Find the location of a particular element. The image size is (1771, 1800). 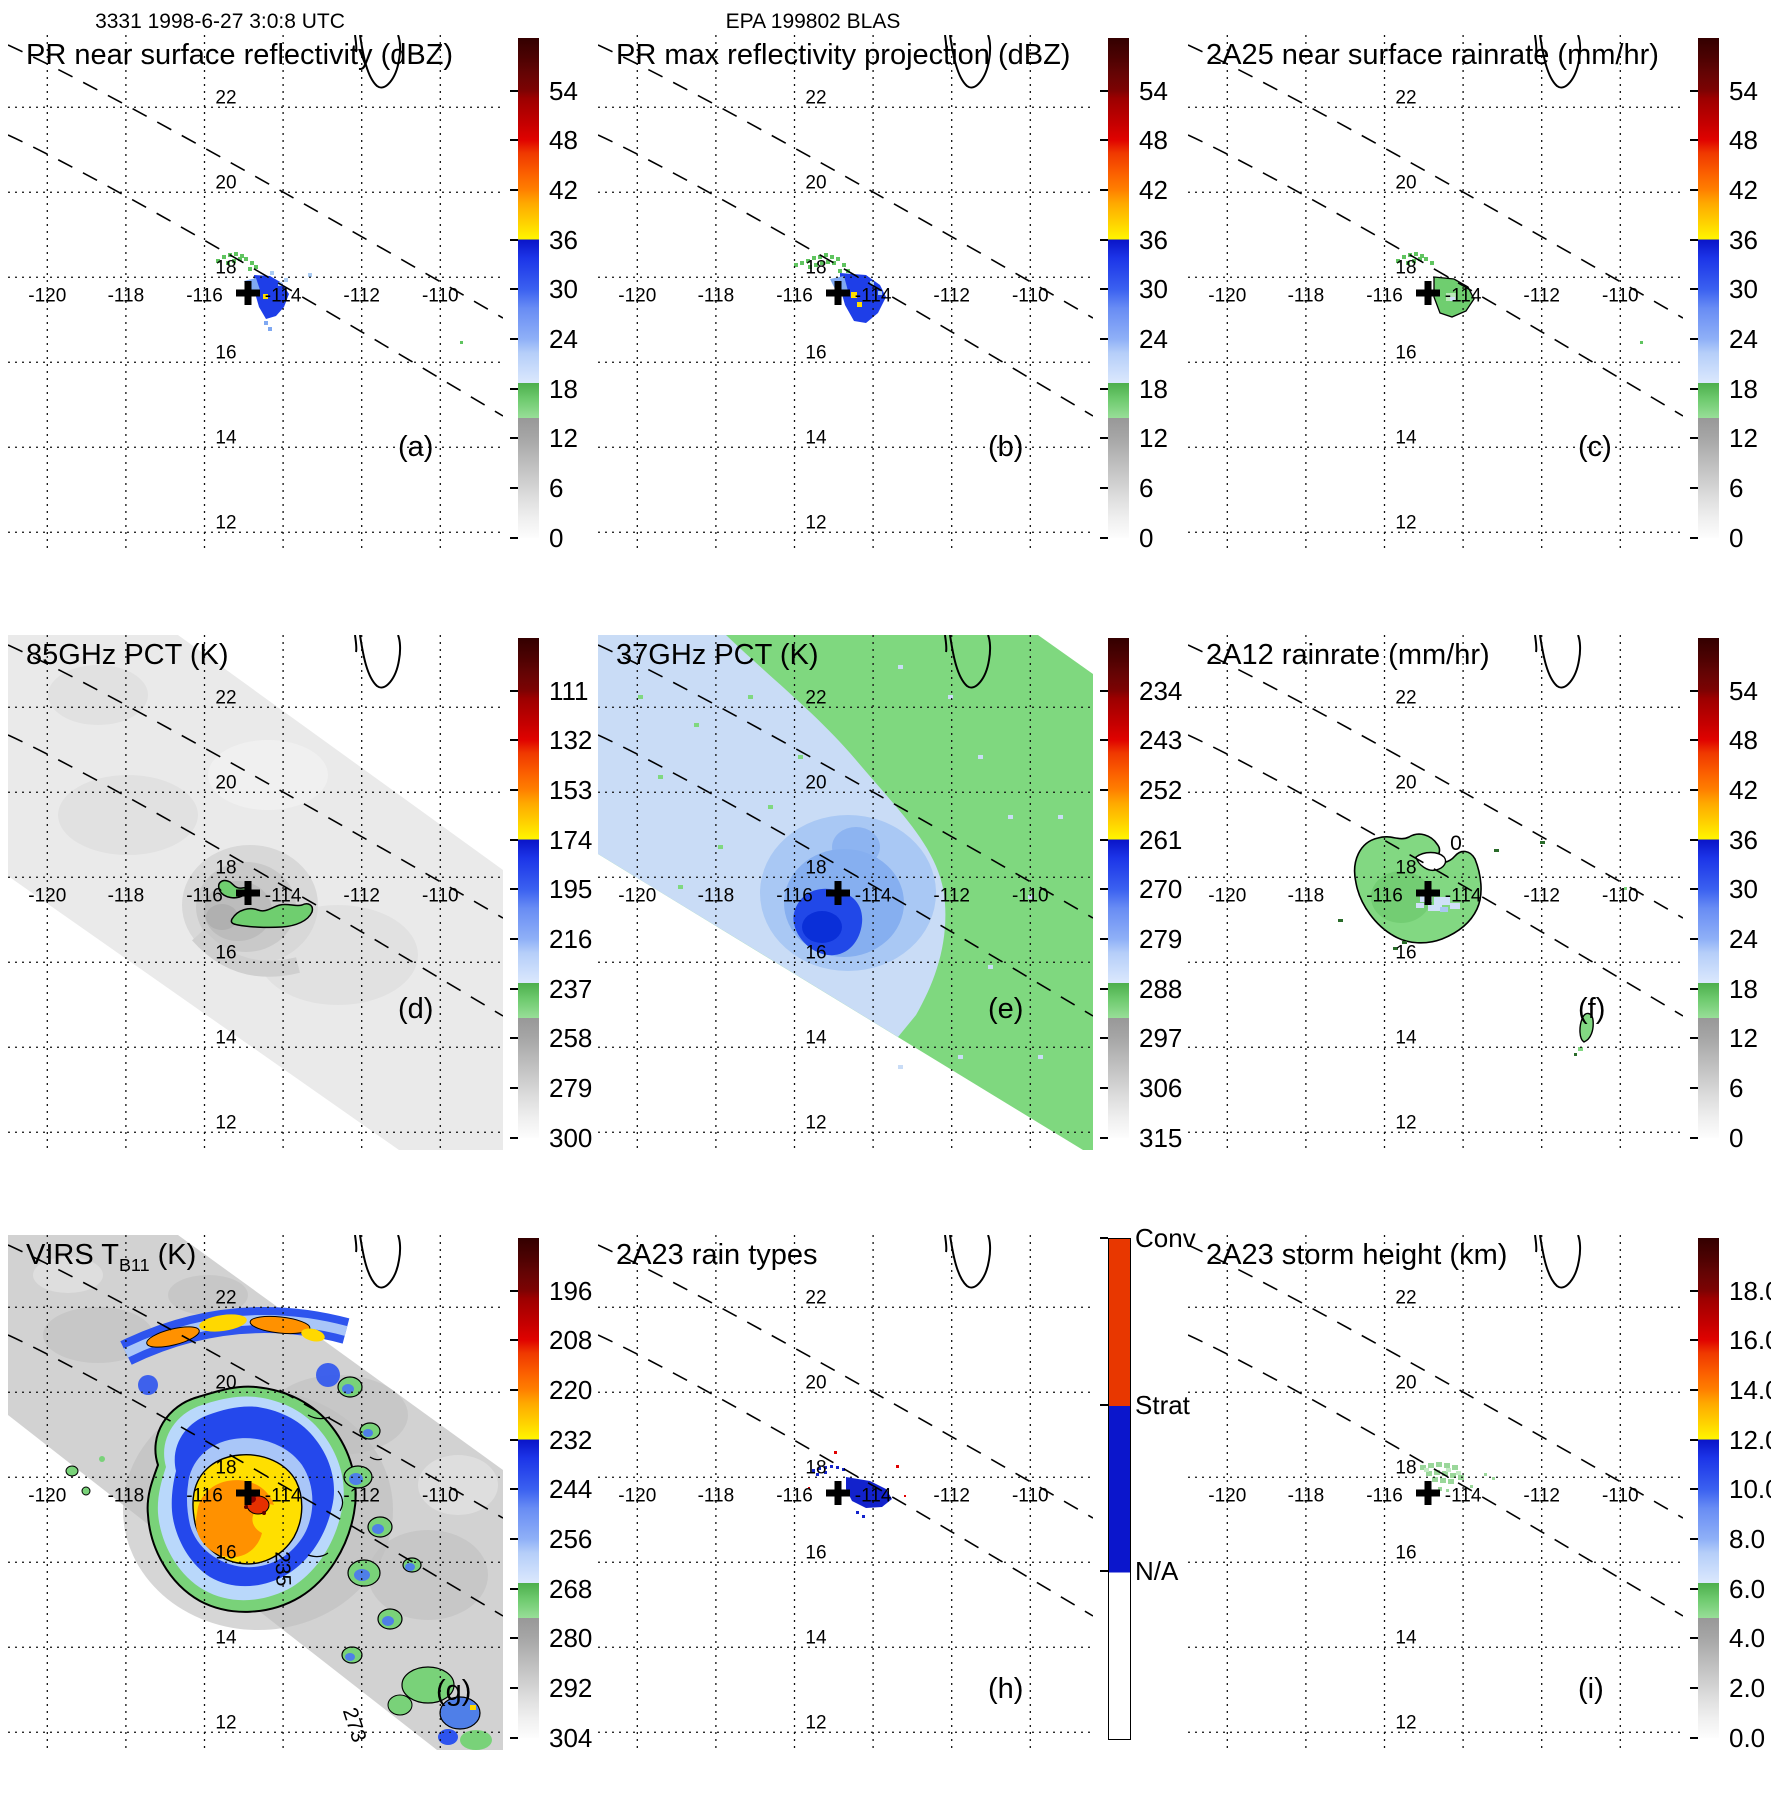

colorbar-tick-label: 132 is located at coordinates (571, 740).